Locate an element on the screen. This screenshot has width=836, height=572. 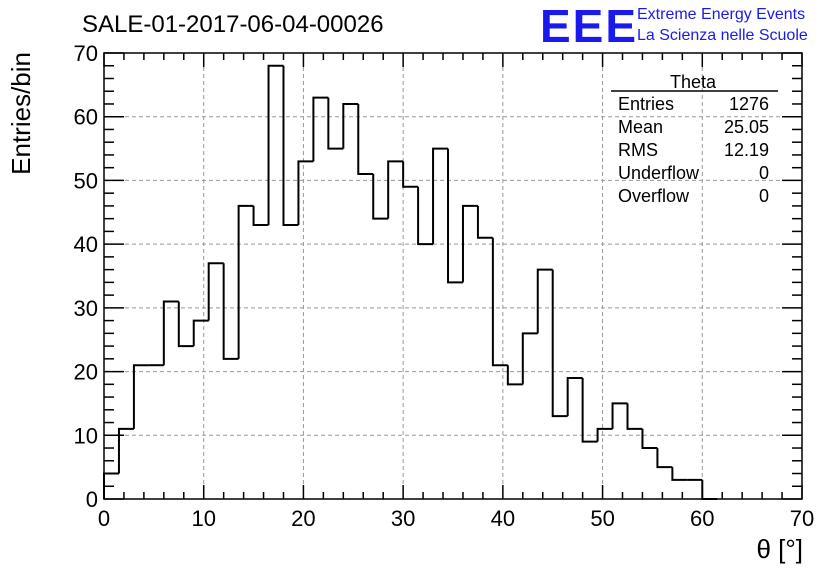
stats-label: Underflow is located at coordinates (659, 173).